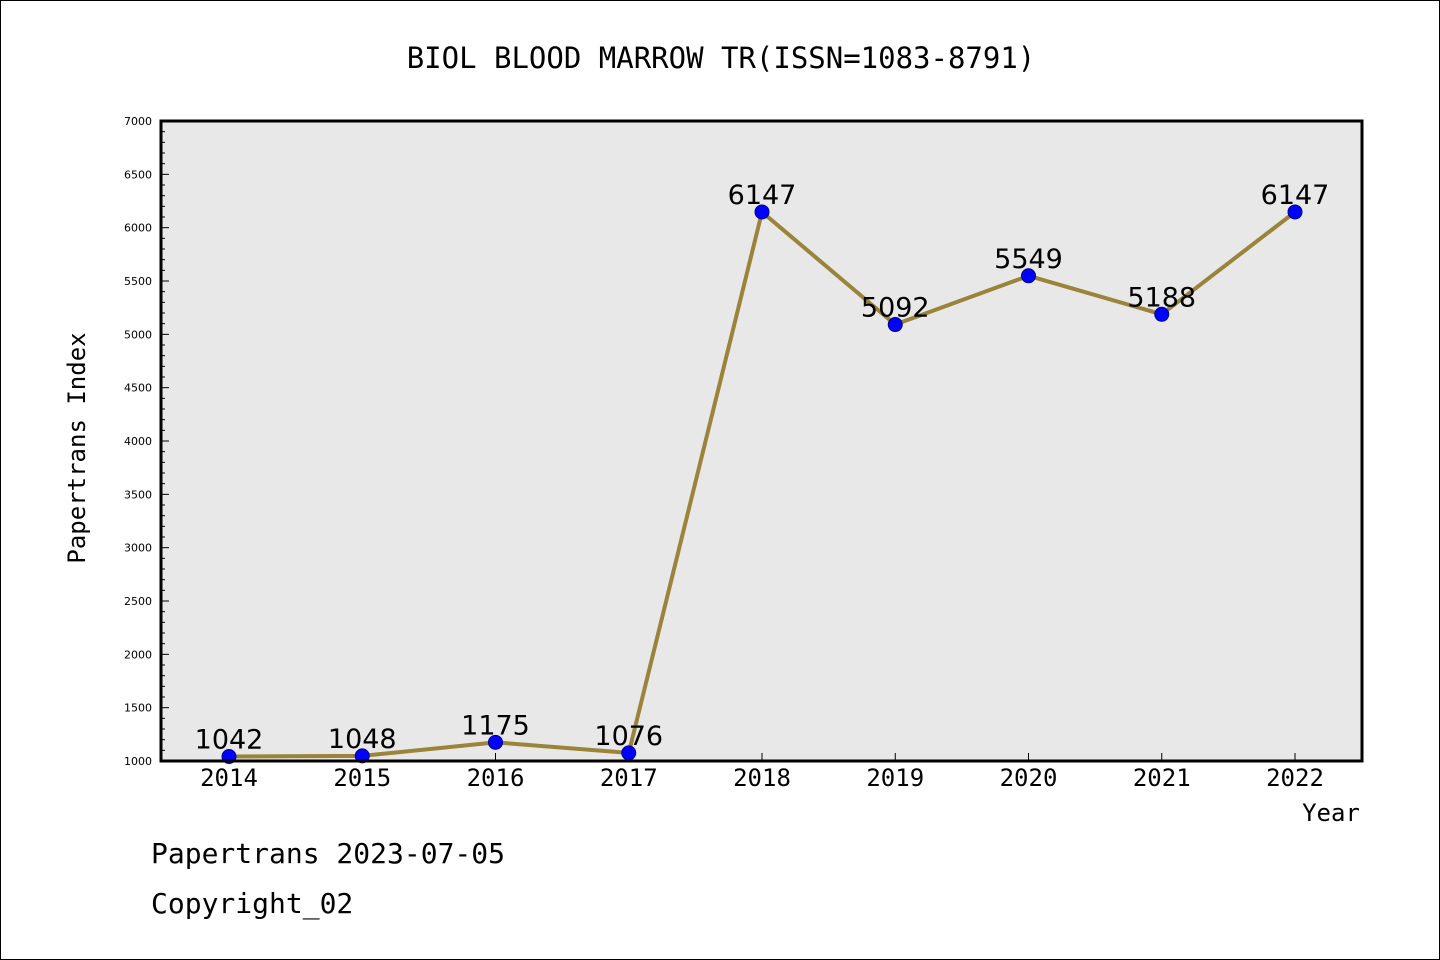 The width and height of the screenshot is (1440, 960). I want to click on data-label: 5092, so click(895, 308).